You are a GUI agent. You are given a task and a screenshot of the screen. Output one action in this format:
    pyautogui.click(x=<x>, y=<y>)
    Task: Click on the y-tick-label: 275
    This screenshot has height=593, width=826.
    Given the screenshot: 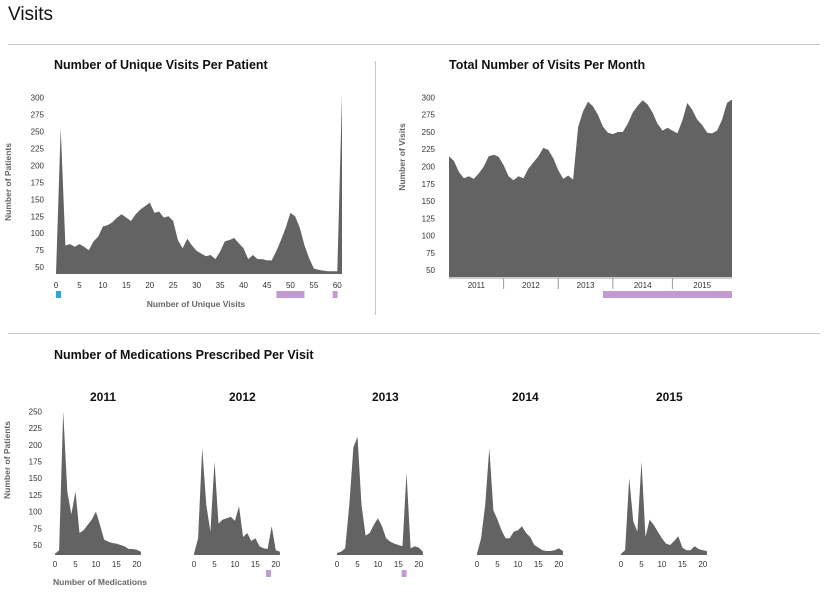 What is the action you would take?
    pyautogui.click(x=429, y=115)
    